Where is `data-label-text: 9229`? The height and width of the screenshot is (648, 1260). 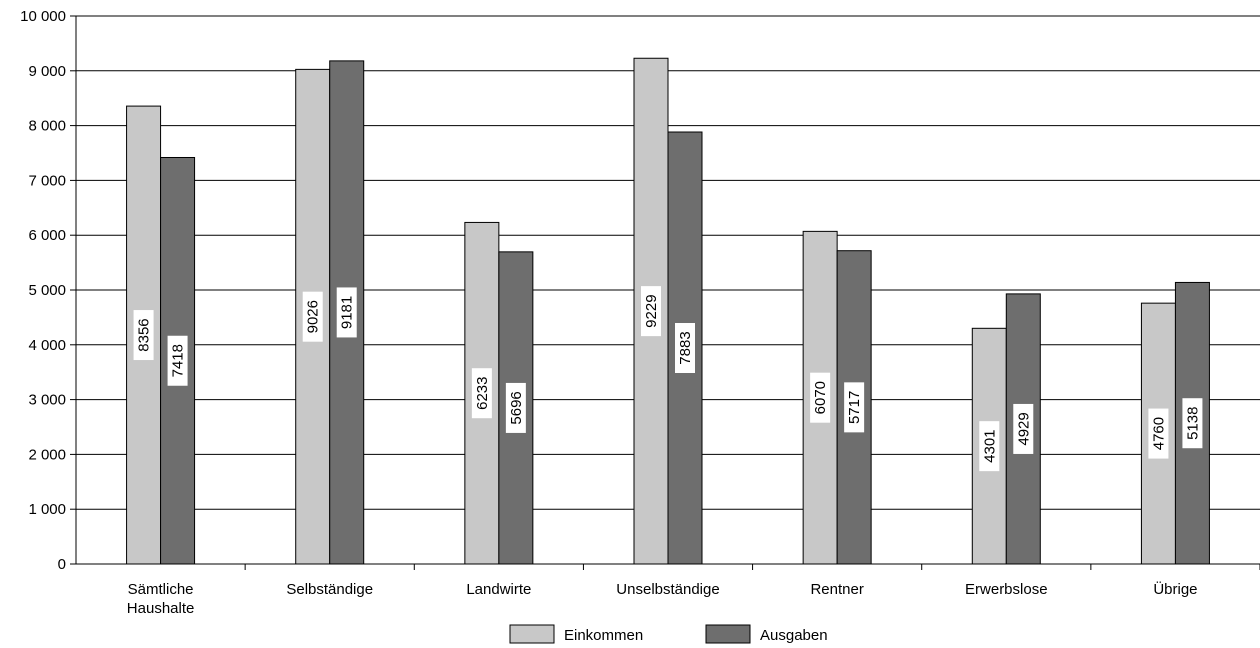 data-label-text: 9229 is located at coordinates (651, 310).